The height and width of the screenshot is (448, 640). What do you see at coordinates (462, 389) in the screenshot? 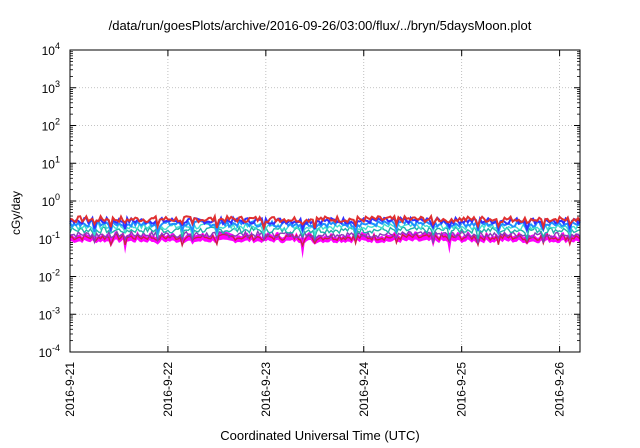
I see `x-tick-label: 2016-9-25` at bounding box center [462, 389].